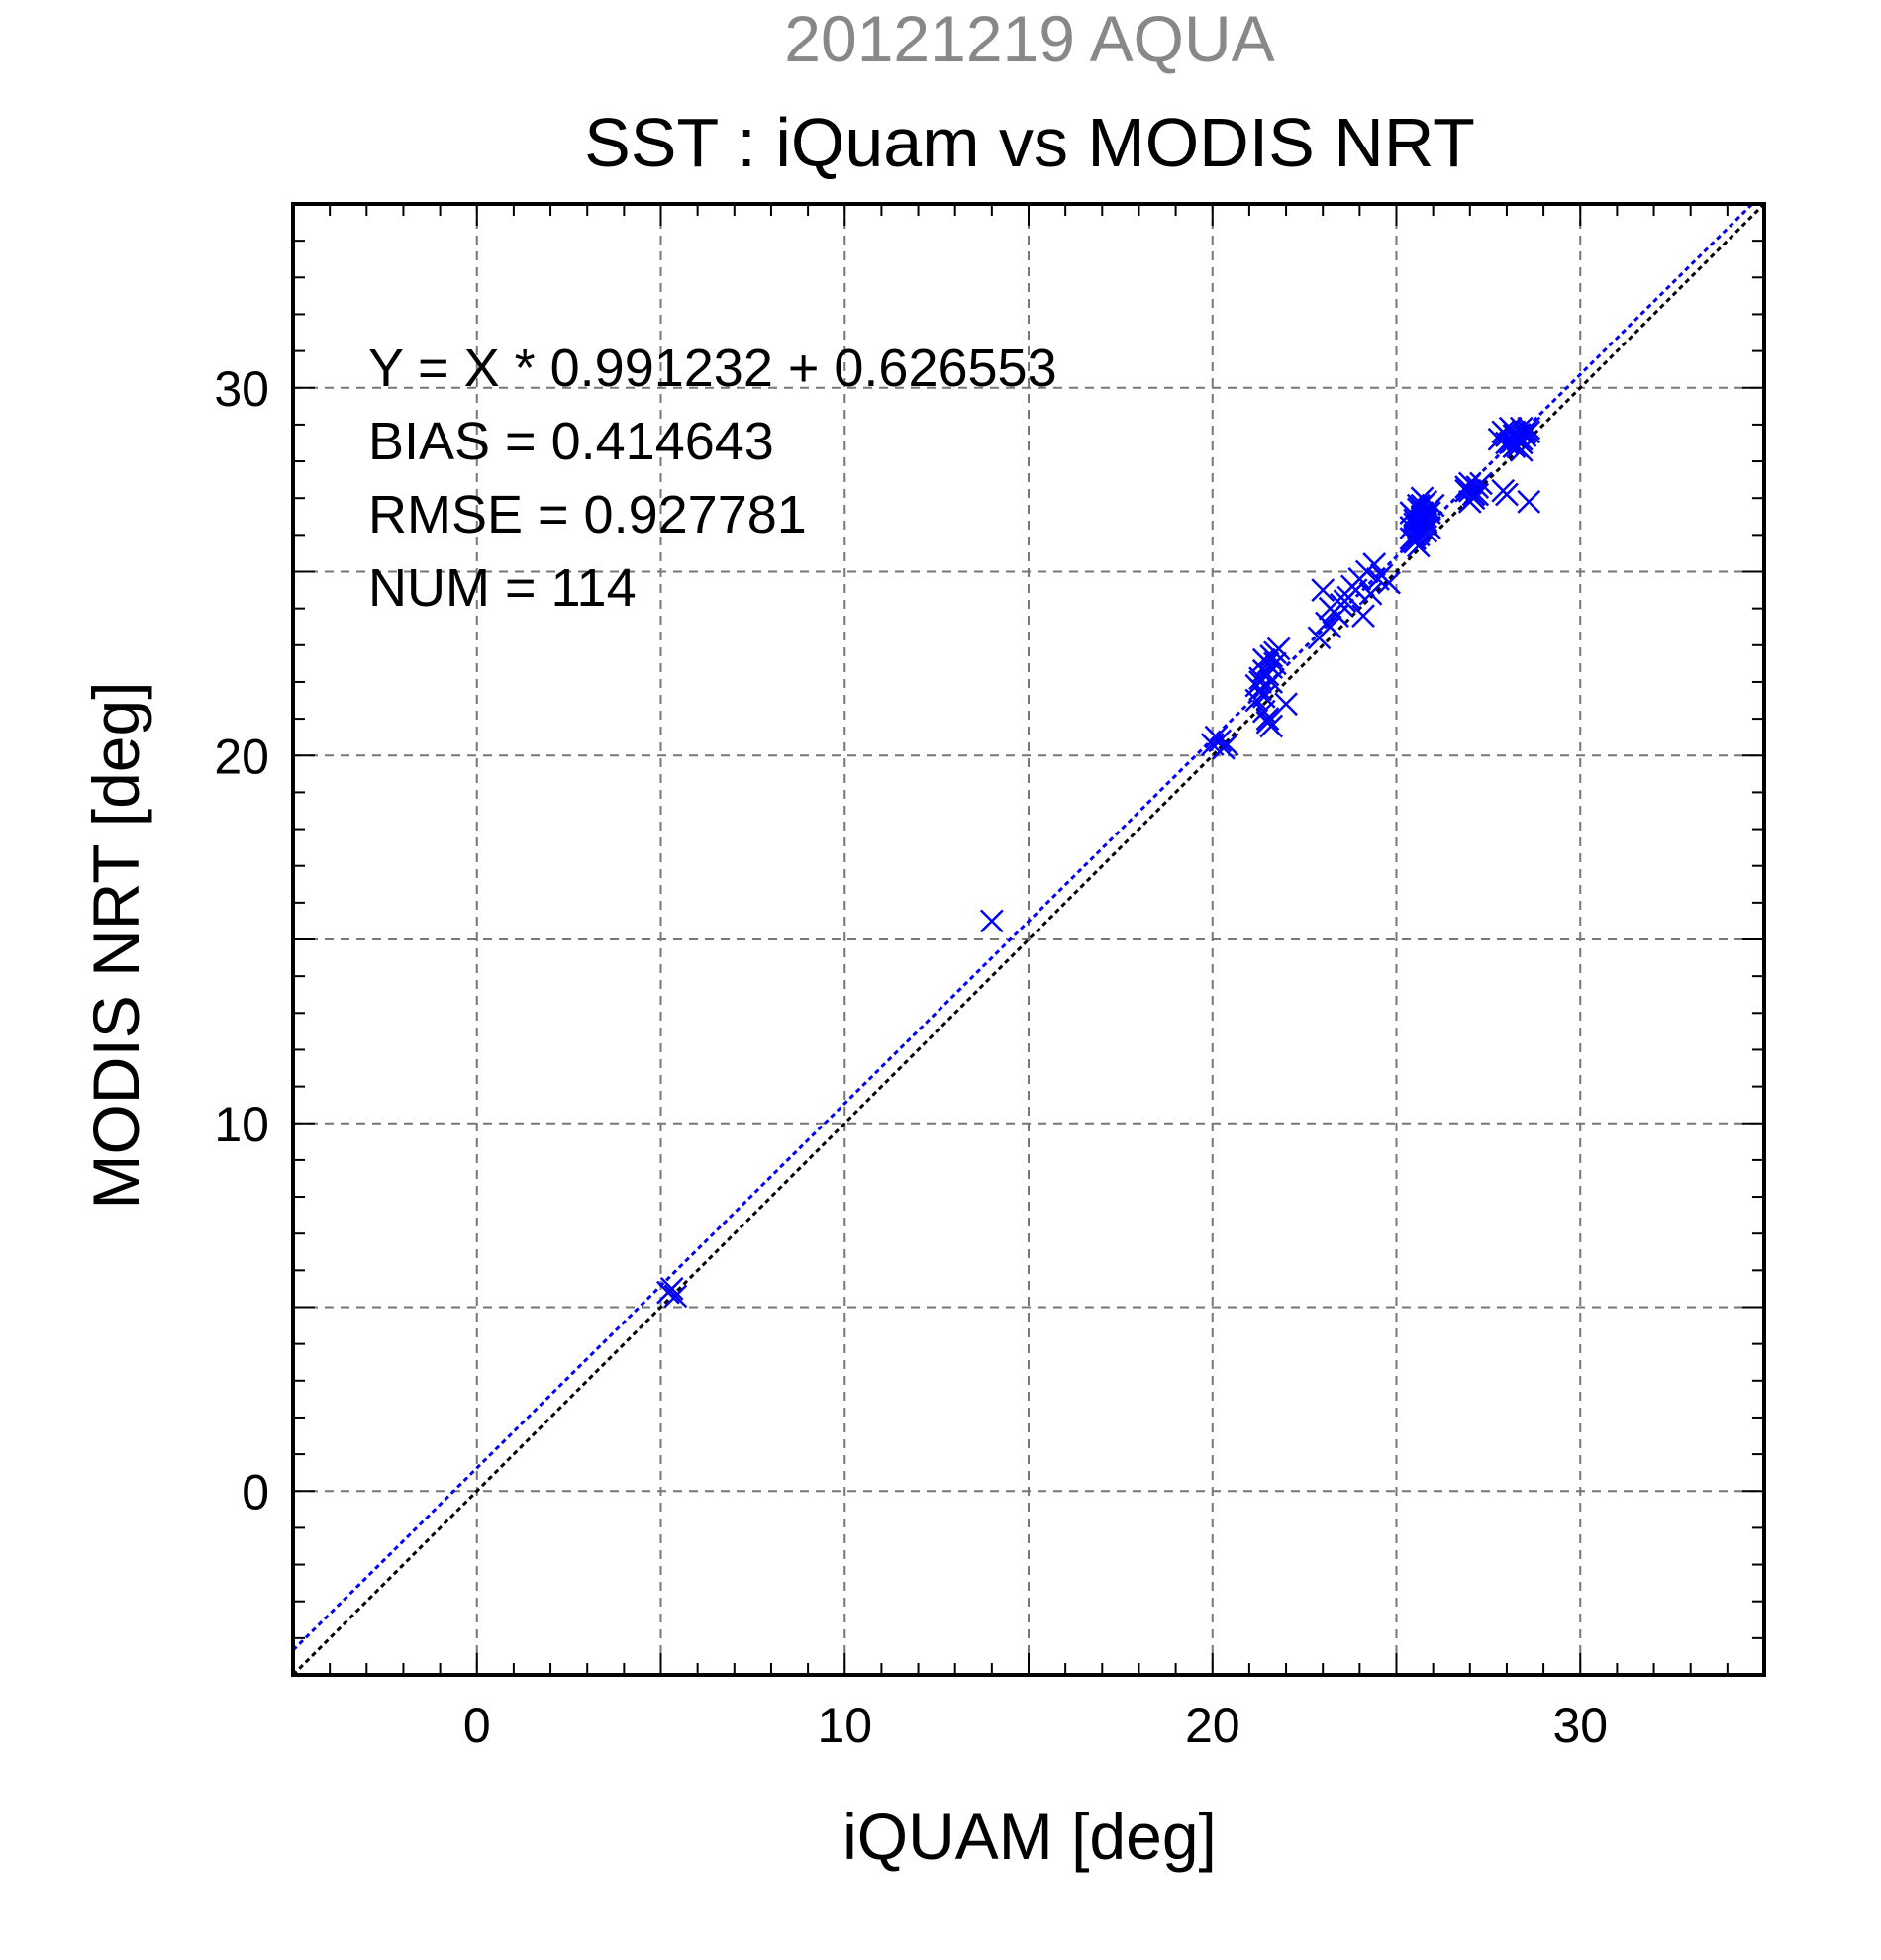 Image resolution: width=1881 pixels, height=1960 pixels. I want to click on y-axis-title: MODIS NRT [deg], so click(115, 945).